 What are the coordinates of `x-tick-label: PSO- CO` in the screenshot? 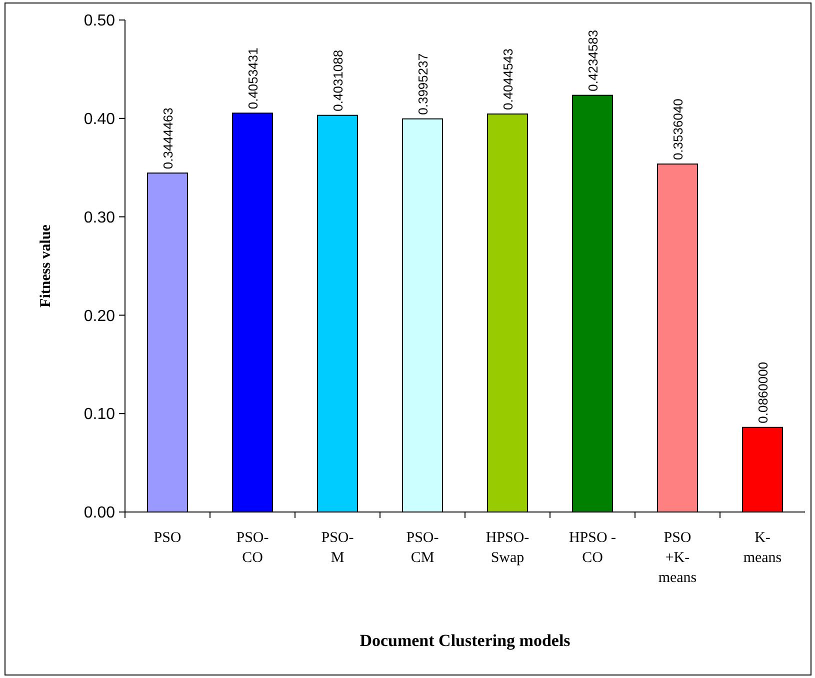 It's located at (252, 548).